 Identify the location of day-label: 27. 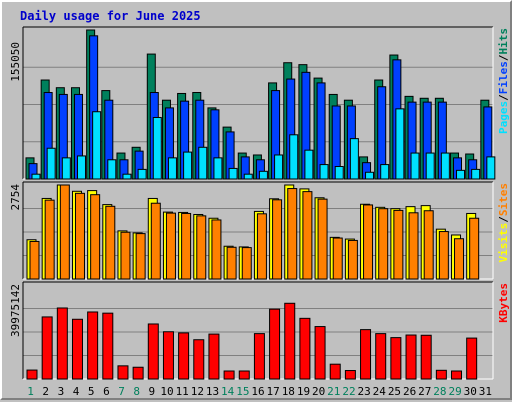
(424, 391).